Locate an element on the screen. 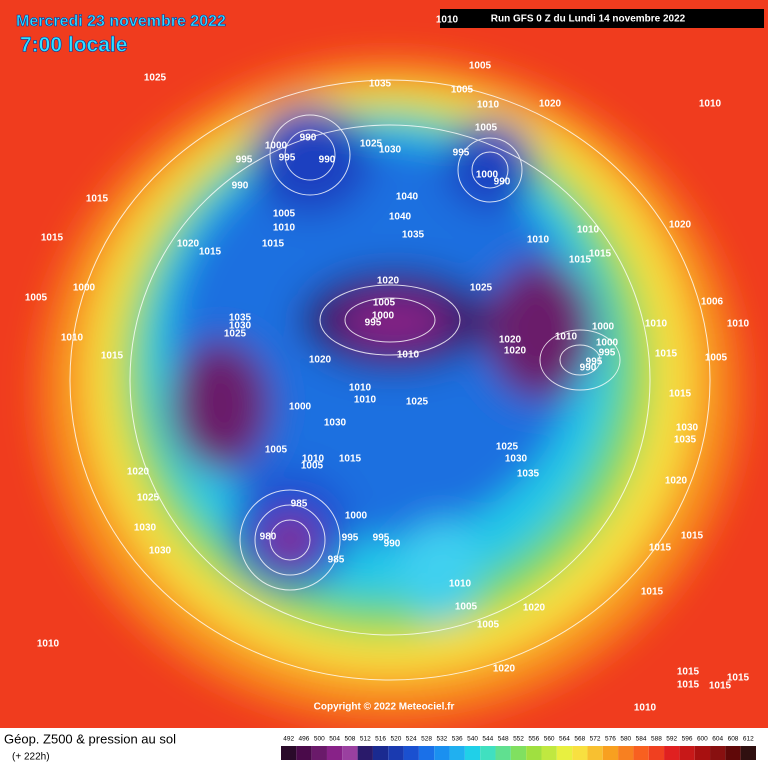  scale-label: 496 is located at coordinates (304, 739).